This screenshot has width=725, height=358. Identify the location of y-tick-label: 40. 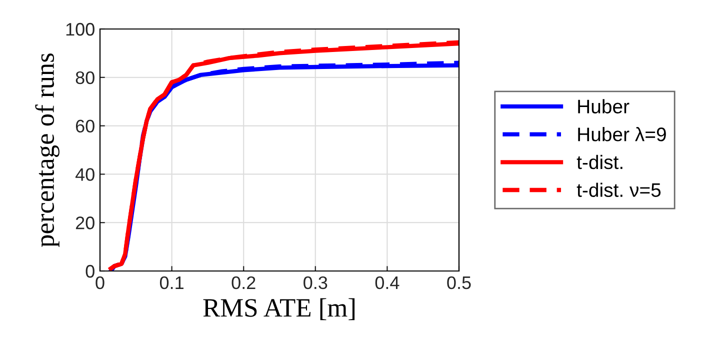
(84, 174).